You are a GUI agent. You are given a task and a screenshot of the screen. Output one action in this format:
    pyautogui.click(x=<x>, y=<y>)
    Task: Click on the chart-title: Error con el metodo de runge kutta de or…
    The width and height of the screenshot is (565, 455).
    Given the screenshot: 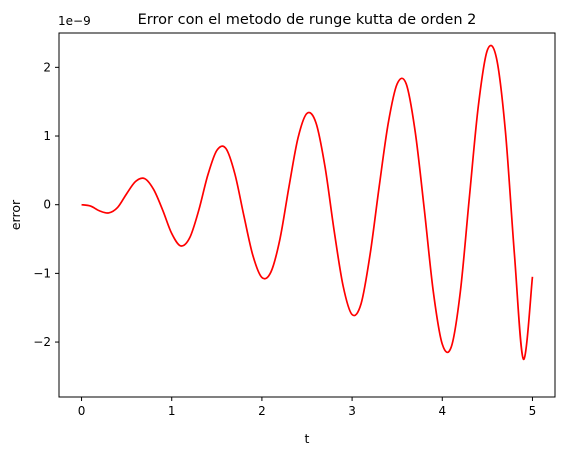 What is the action you would take?
    pyautogui.click(x=307, y=20)
    